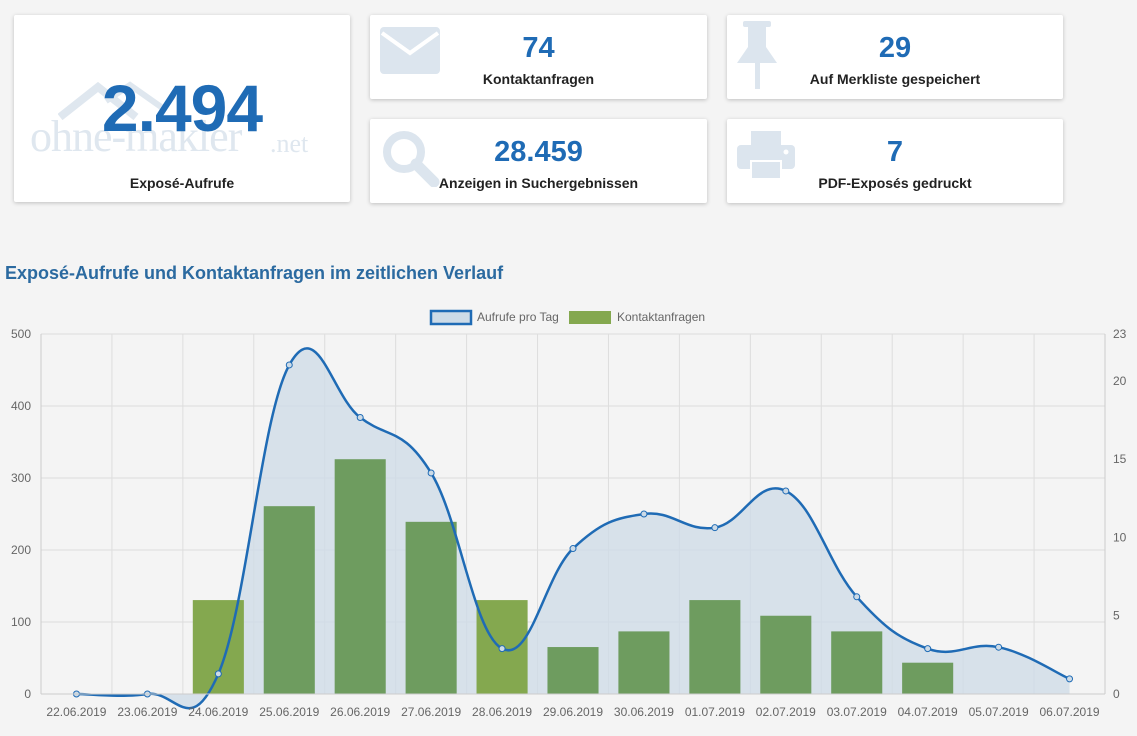 The width and height of the screenshot is (1137, 736). Describe the element at coordinates (786, 712) in the screenshot. I see `x-tick-label: 02.07.2019` at that location.